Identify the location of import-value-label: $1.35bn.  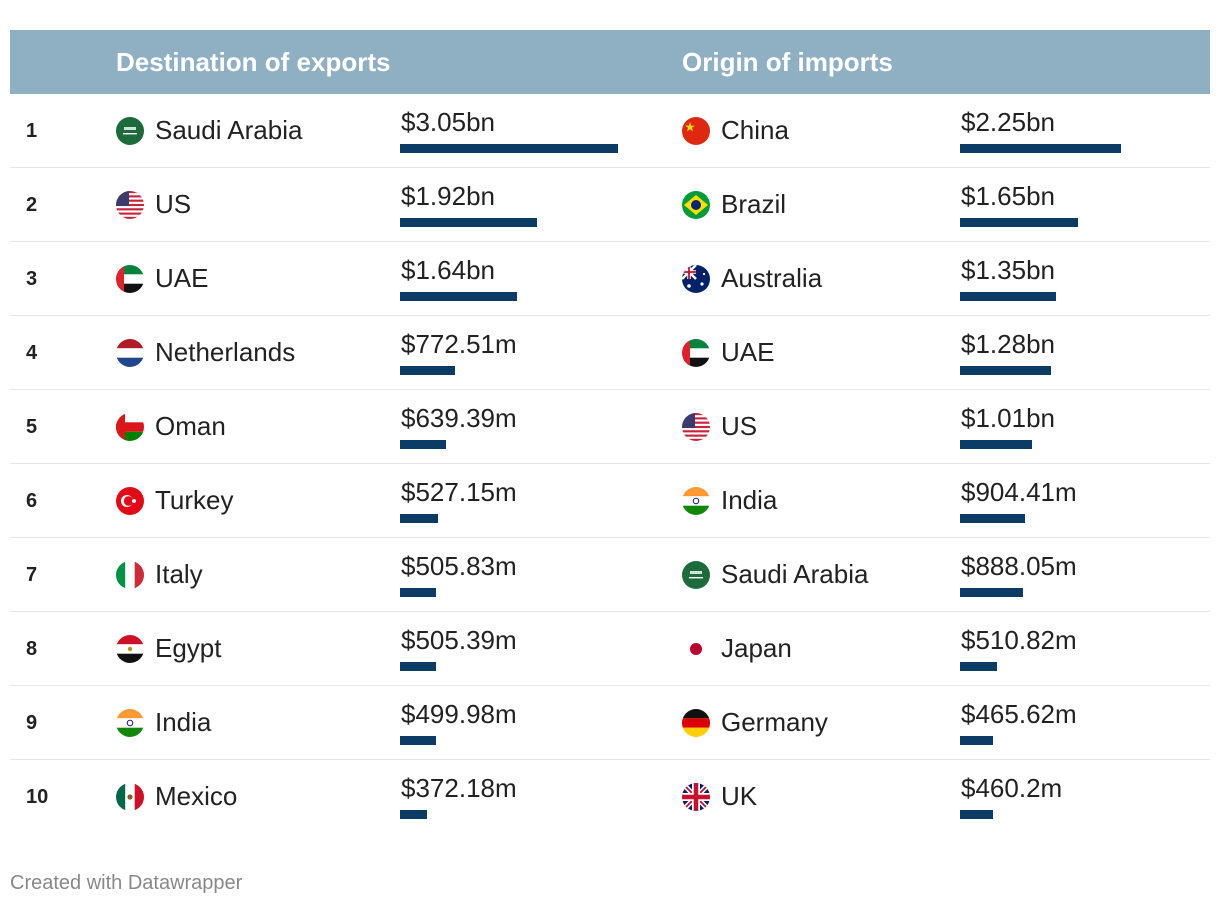
(1008, 270).